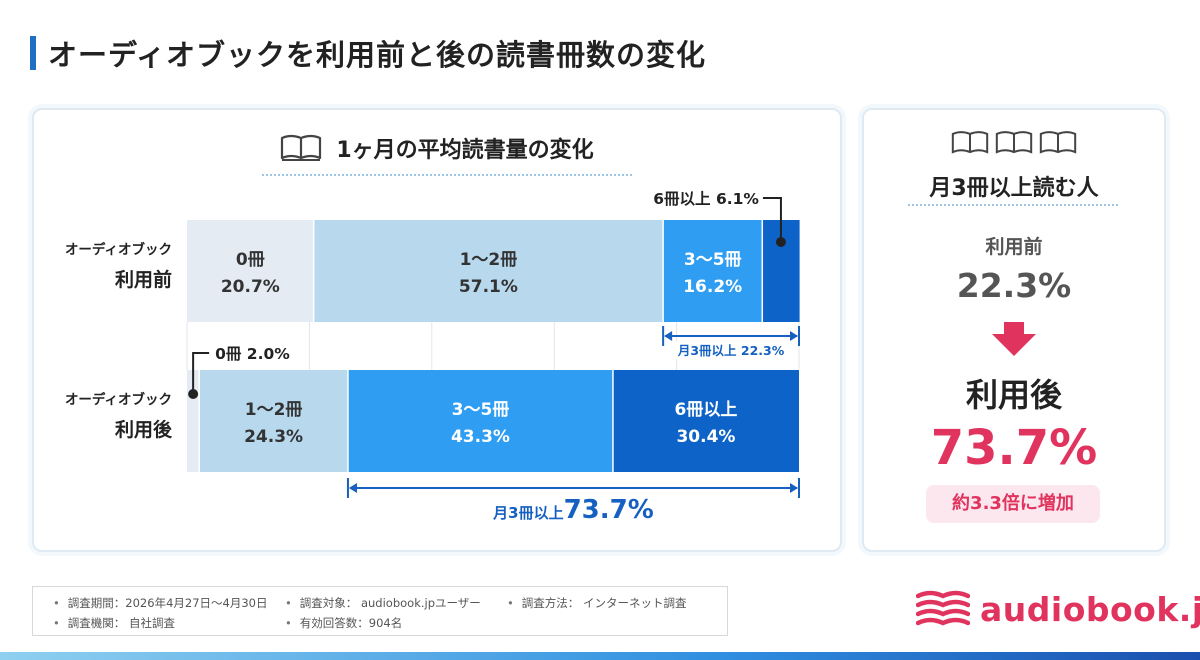 The image size is (1200, 660). I want to click on note-responses: 有効回答数：904名, so click(343, 623).